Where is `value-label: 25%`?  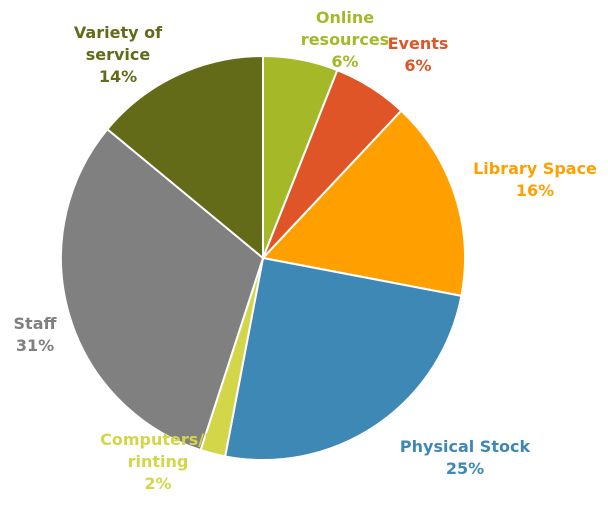 value-label: 25% is located at coordinates (465, 468).